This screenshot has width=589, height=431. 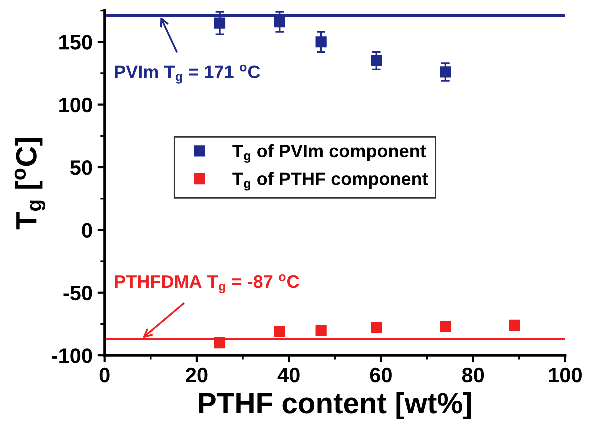 I want to click on ref-line-label: PTHFDMA T$_{g}$ = -87 $^{o}$C, so click(x=207, y=284).